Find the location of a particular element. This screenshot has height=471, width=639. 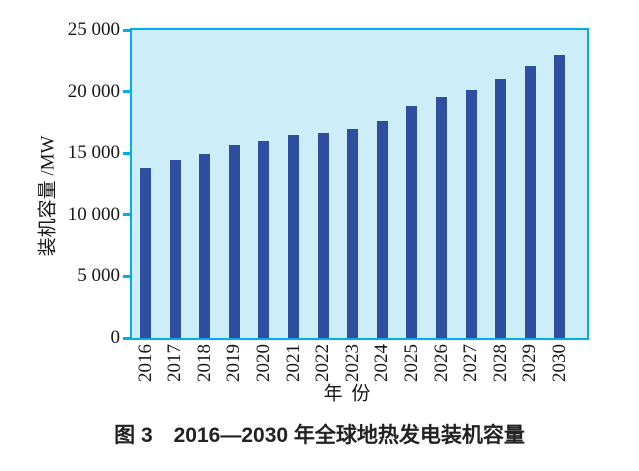

bar-2020 is located at coordinates (264, 239).